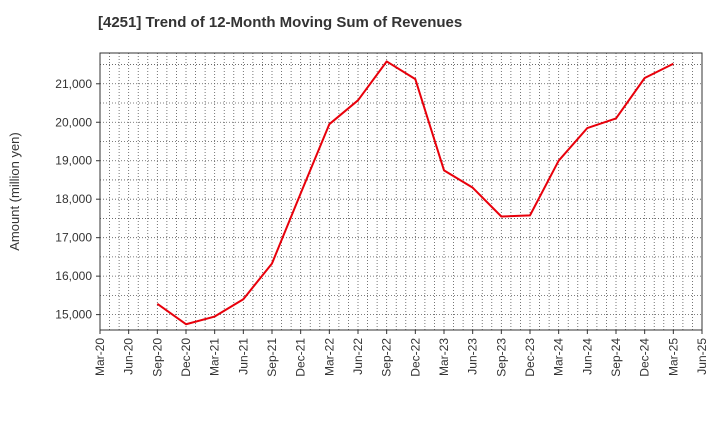 The width and height of the screenshot is (720, 440). Describe the element at coordinates (73, 122) in the screenshot. I see `y-tick-label: 20,000` at that location.